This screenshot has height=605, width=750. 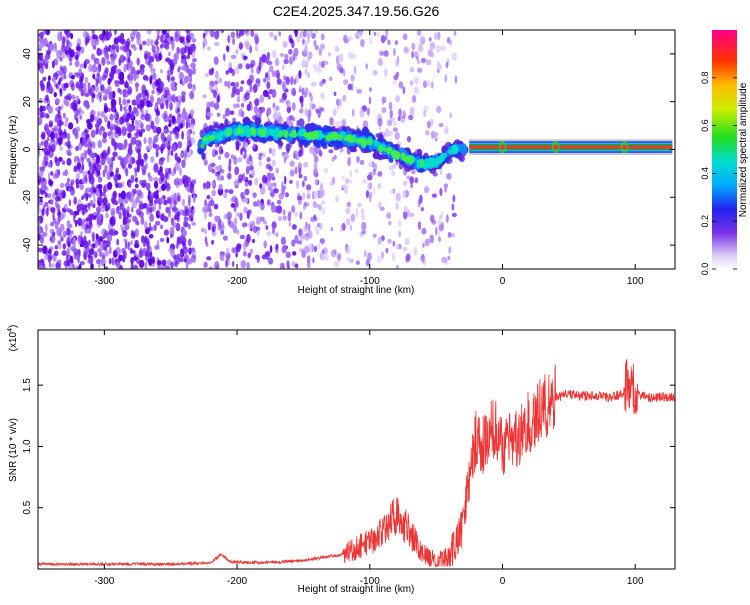 I want to click on snr-y-label: SNR (10 * v/v), so click(x=13, y=450).